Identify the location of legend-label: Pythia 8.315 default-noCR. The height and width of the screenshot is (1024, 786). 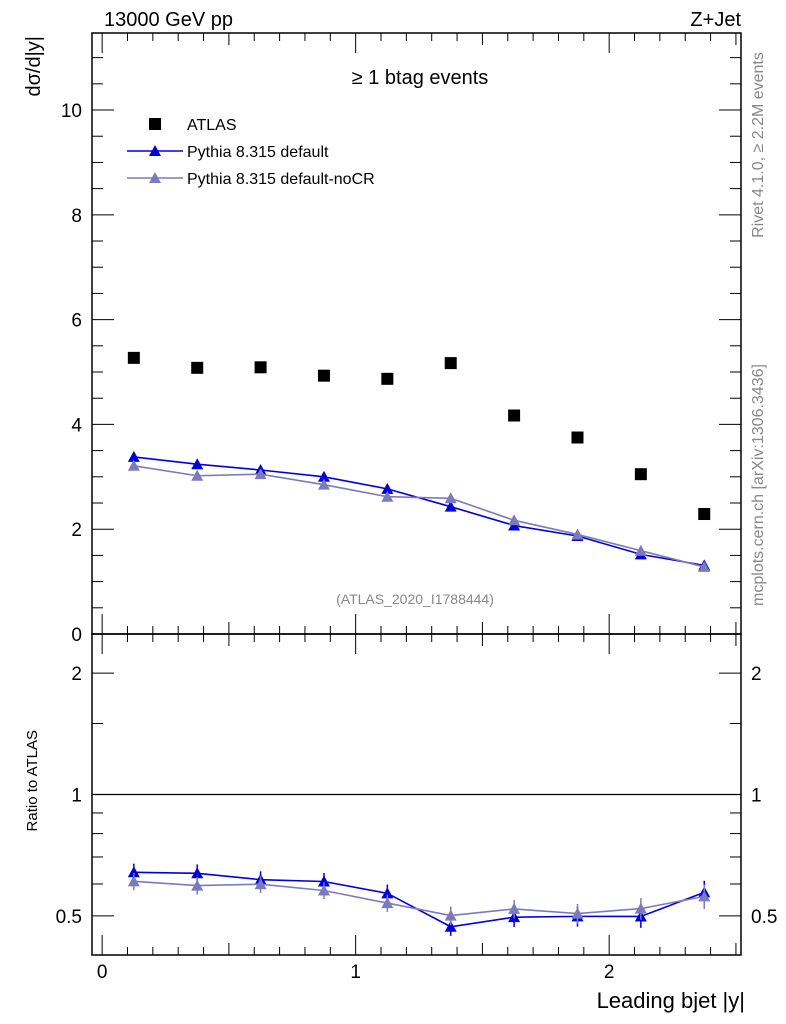
(281, 179).